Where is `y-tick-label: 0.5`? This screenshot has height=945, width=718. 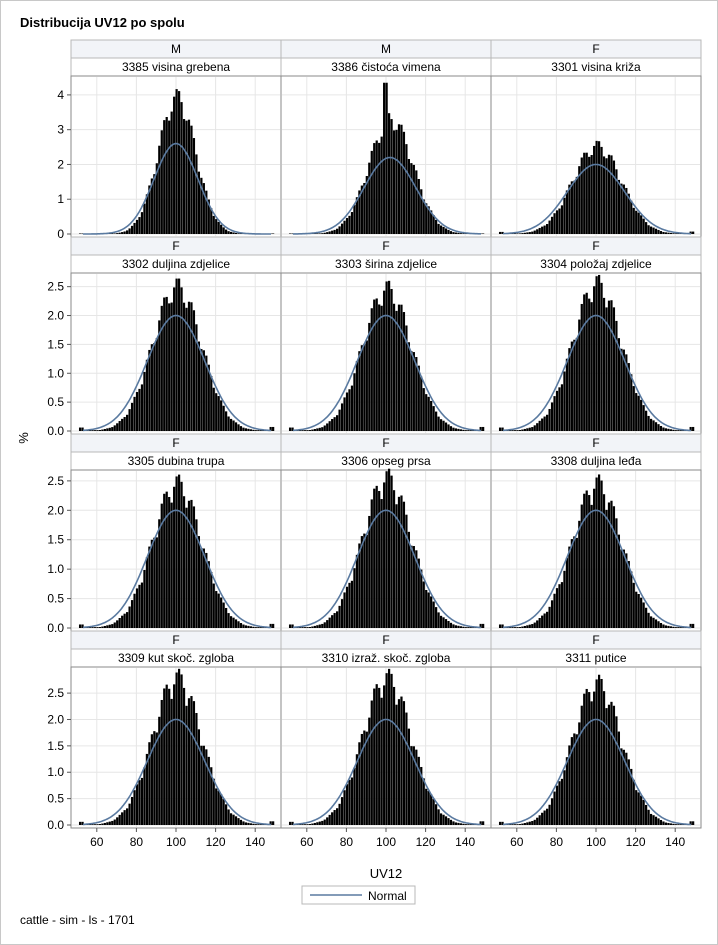 y-tick-label: 0.5 is located at coordinates (55, 402).